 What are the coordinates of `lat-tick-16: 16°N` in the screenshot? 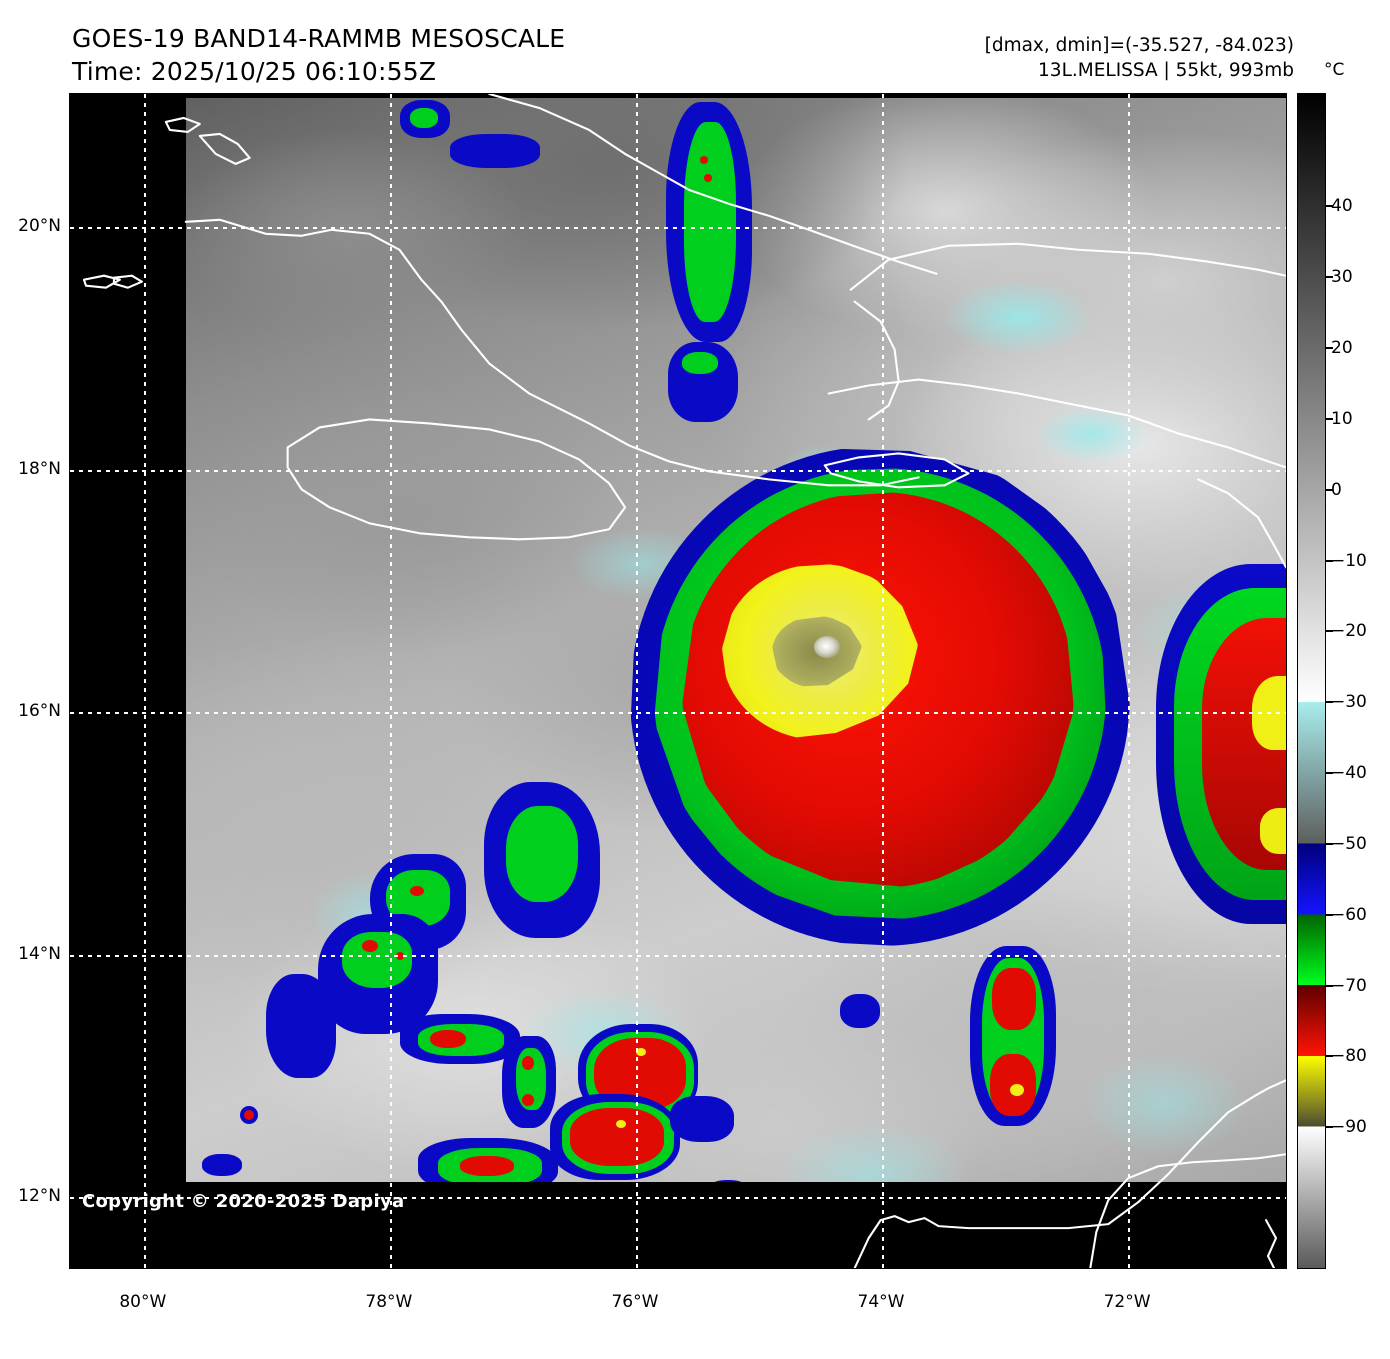 It's located at (39, 711).